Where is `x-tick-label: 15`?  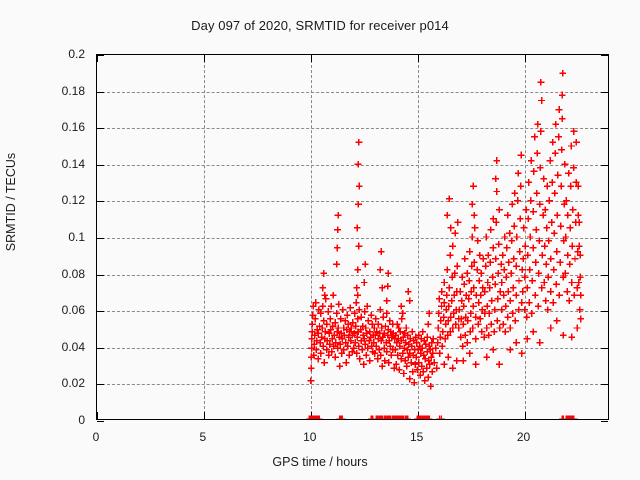
x-tick-label: 15 is located at coordinates (416, 437).